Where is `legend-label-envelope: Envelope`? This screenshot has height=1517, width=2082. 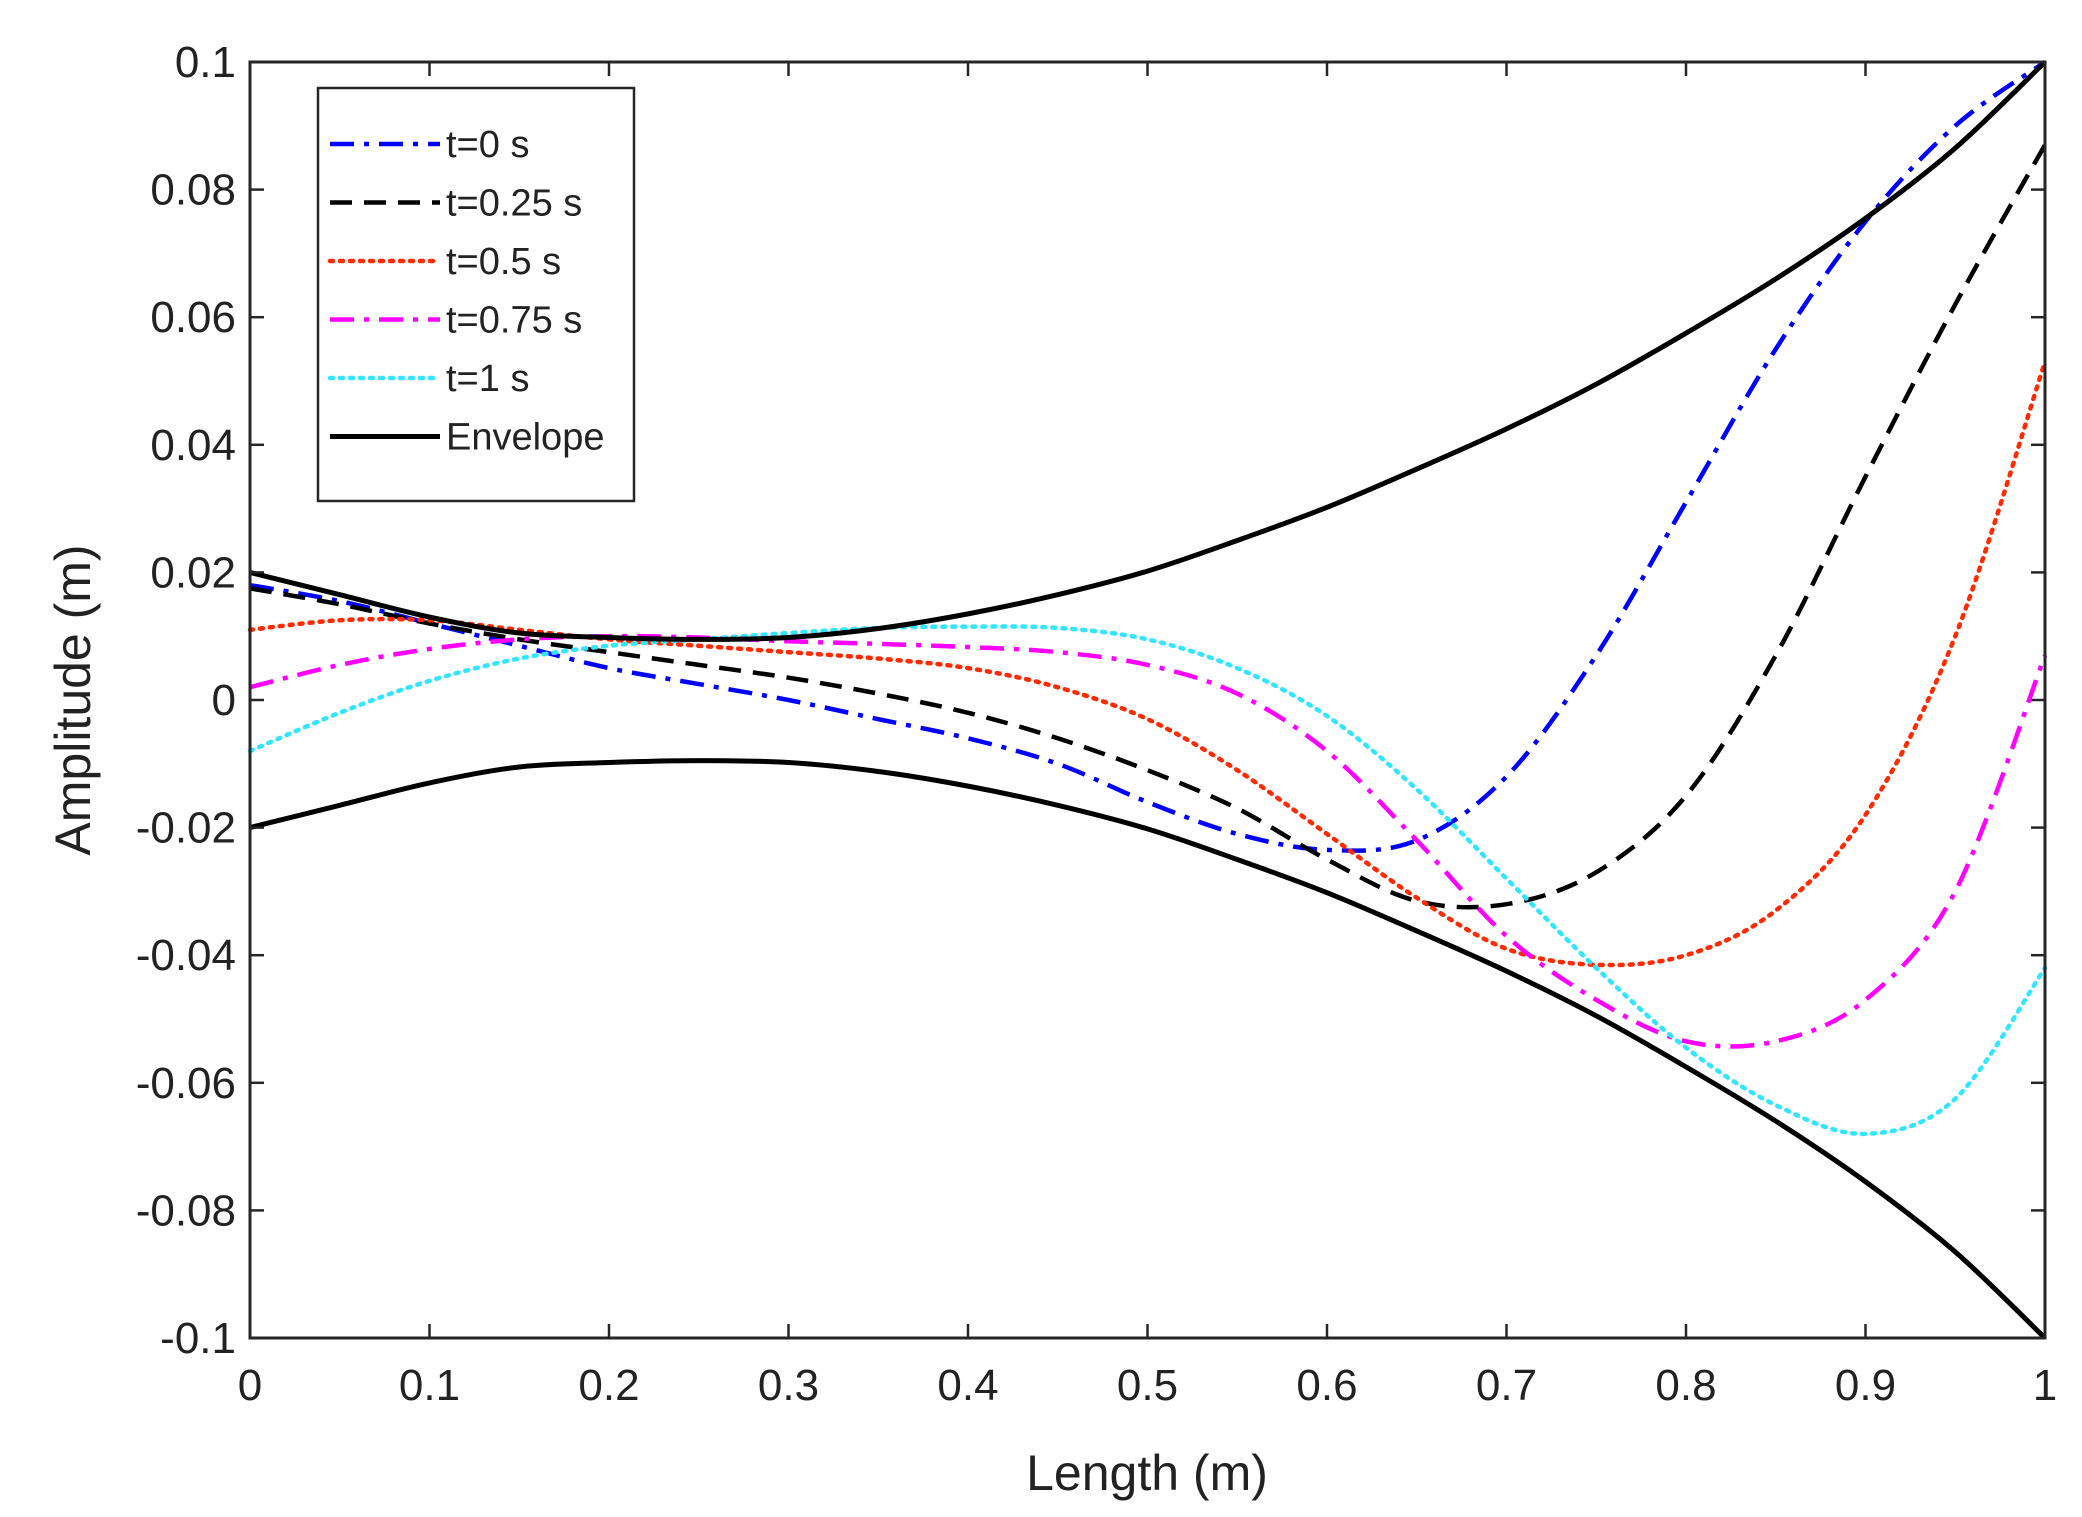 legend-label-envelope: Envelope is located at coordinates (525, 438).